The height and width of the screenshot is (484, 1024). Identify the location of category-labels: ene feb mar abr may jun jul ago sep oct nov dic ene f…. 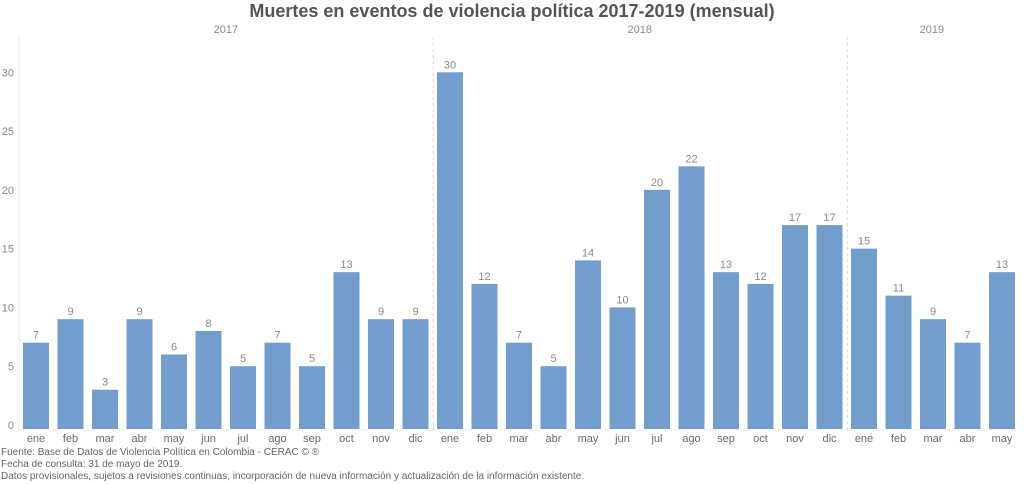
(520, 439).